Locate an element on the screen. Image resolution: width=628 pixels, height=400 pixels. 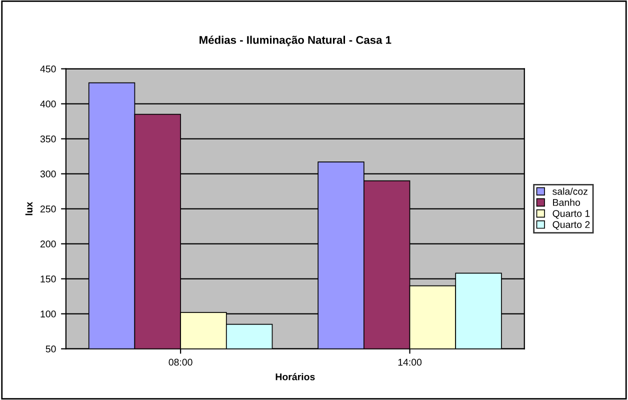
y-tick-label: 250 is located at coordinates (48, 209).